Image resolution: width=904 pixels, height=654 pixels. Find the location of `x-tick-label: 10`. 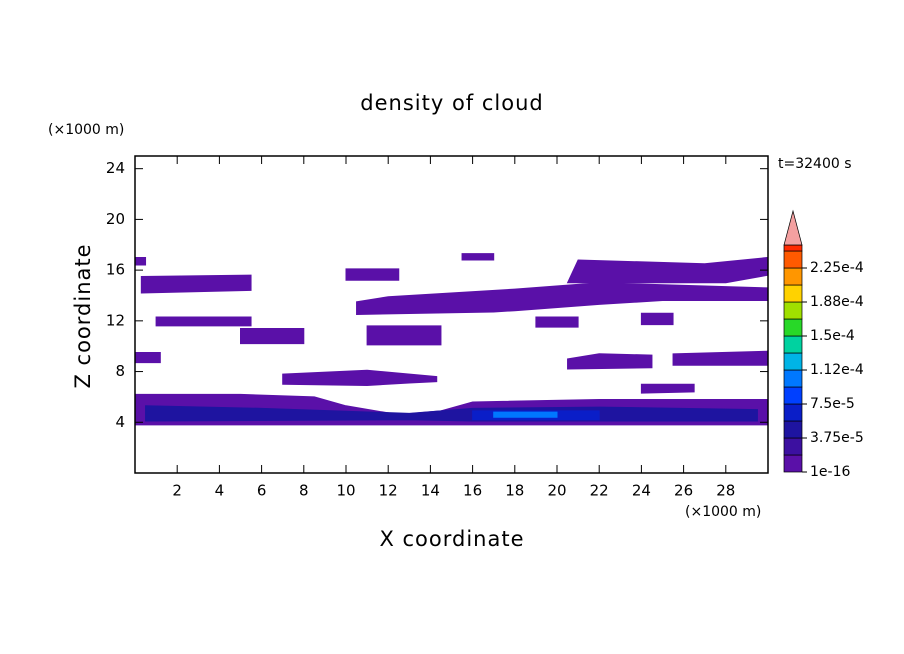

x-tick-label: 10 is located at coordinates (345, 491).